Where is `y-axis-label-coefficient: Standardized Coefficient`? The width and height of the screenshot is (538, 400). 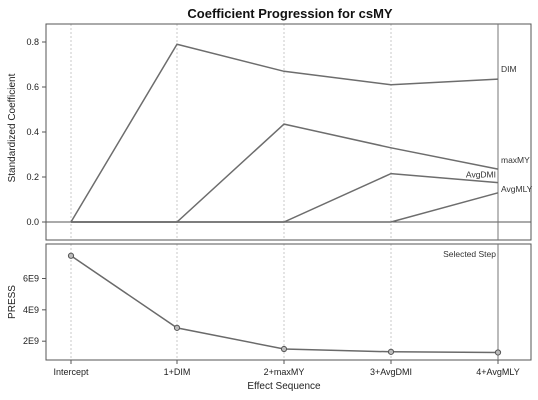 y-axis-label-coefficient: Standardized Coefficient is located at coordinates (12, 127).